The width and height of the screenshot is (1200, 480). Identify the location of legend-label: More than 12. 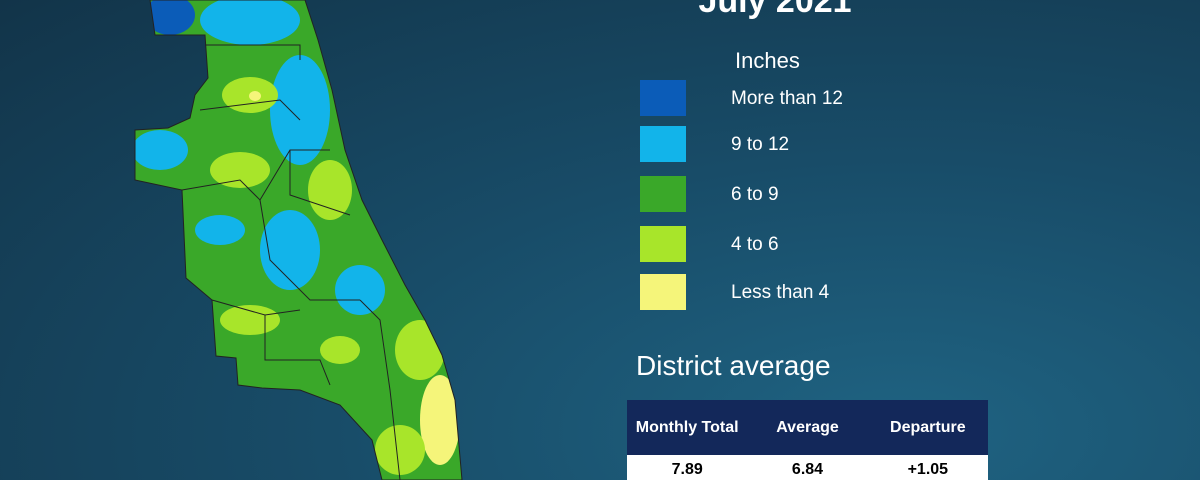
(787, 98).